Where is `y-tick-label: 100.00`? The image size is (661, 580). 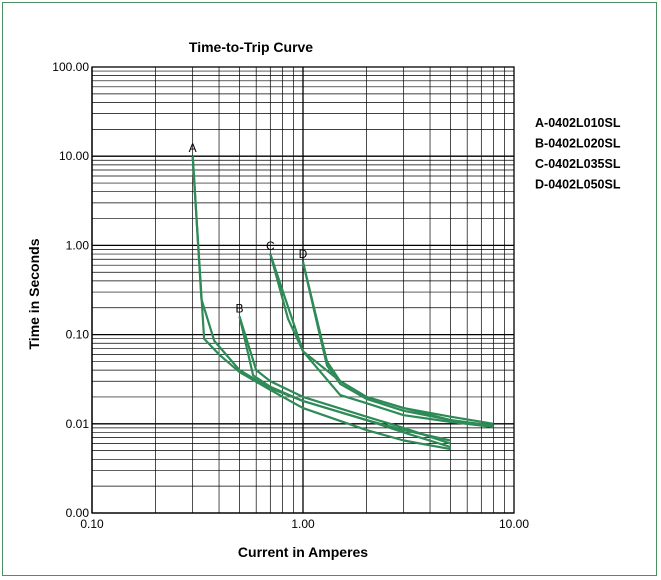 y-tick-label: 100.00 is located at coordinates (70, 67).